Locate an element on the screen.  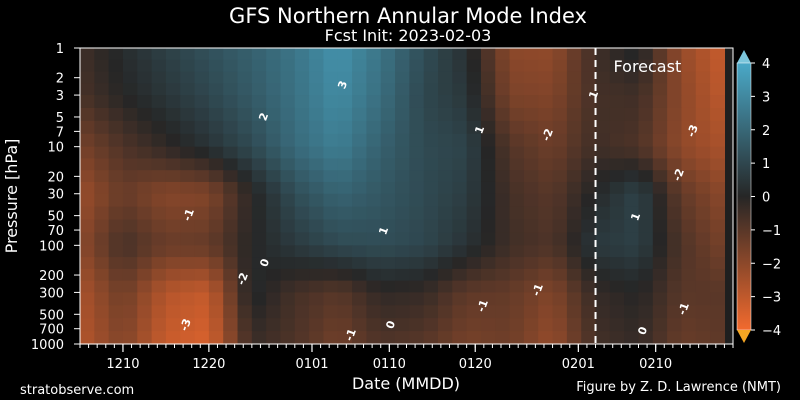
y-tick-label: 1000 is located at coordinates (47, 345).